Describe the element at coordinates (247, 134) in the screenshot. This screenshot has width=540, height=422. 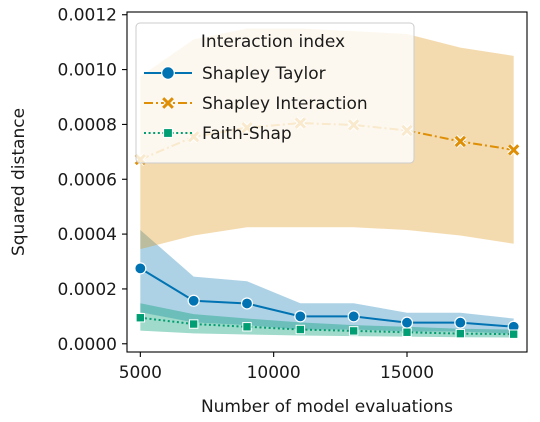
I see `legend-label-2: Faith-Shap` at that location.